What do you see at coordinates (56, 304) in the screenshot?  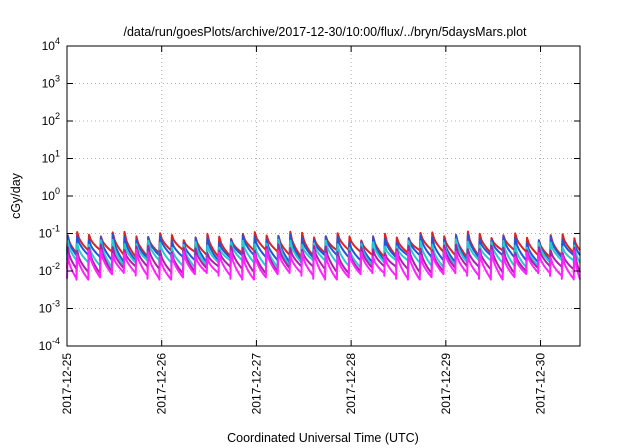 I see `y-tick-label-exponent: -3` at bounding box center [56, 304].